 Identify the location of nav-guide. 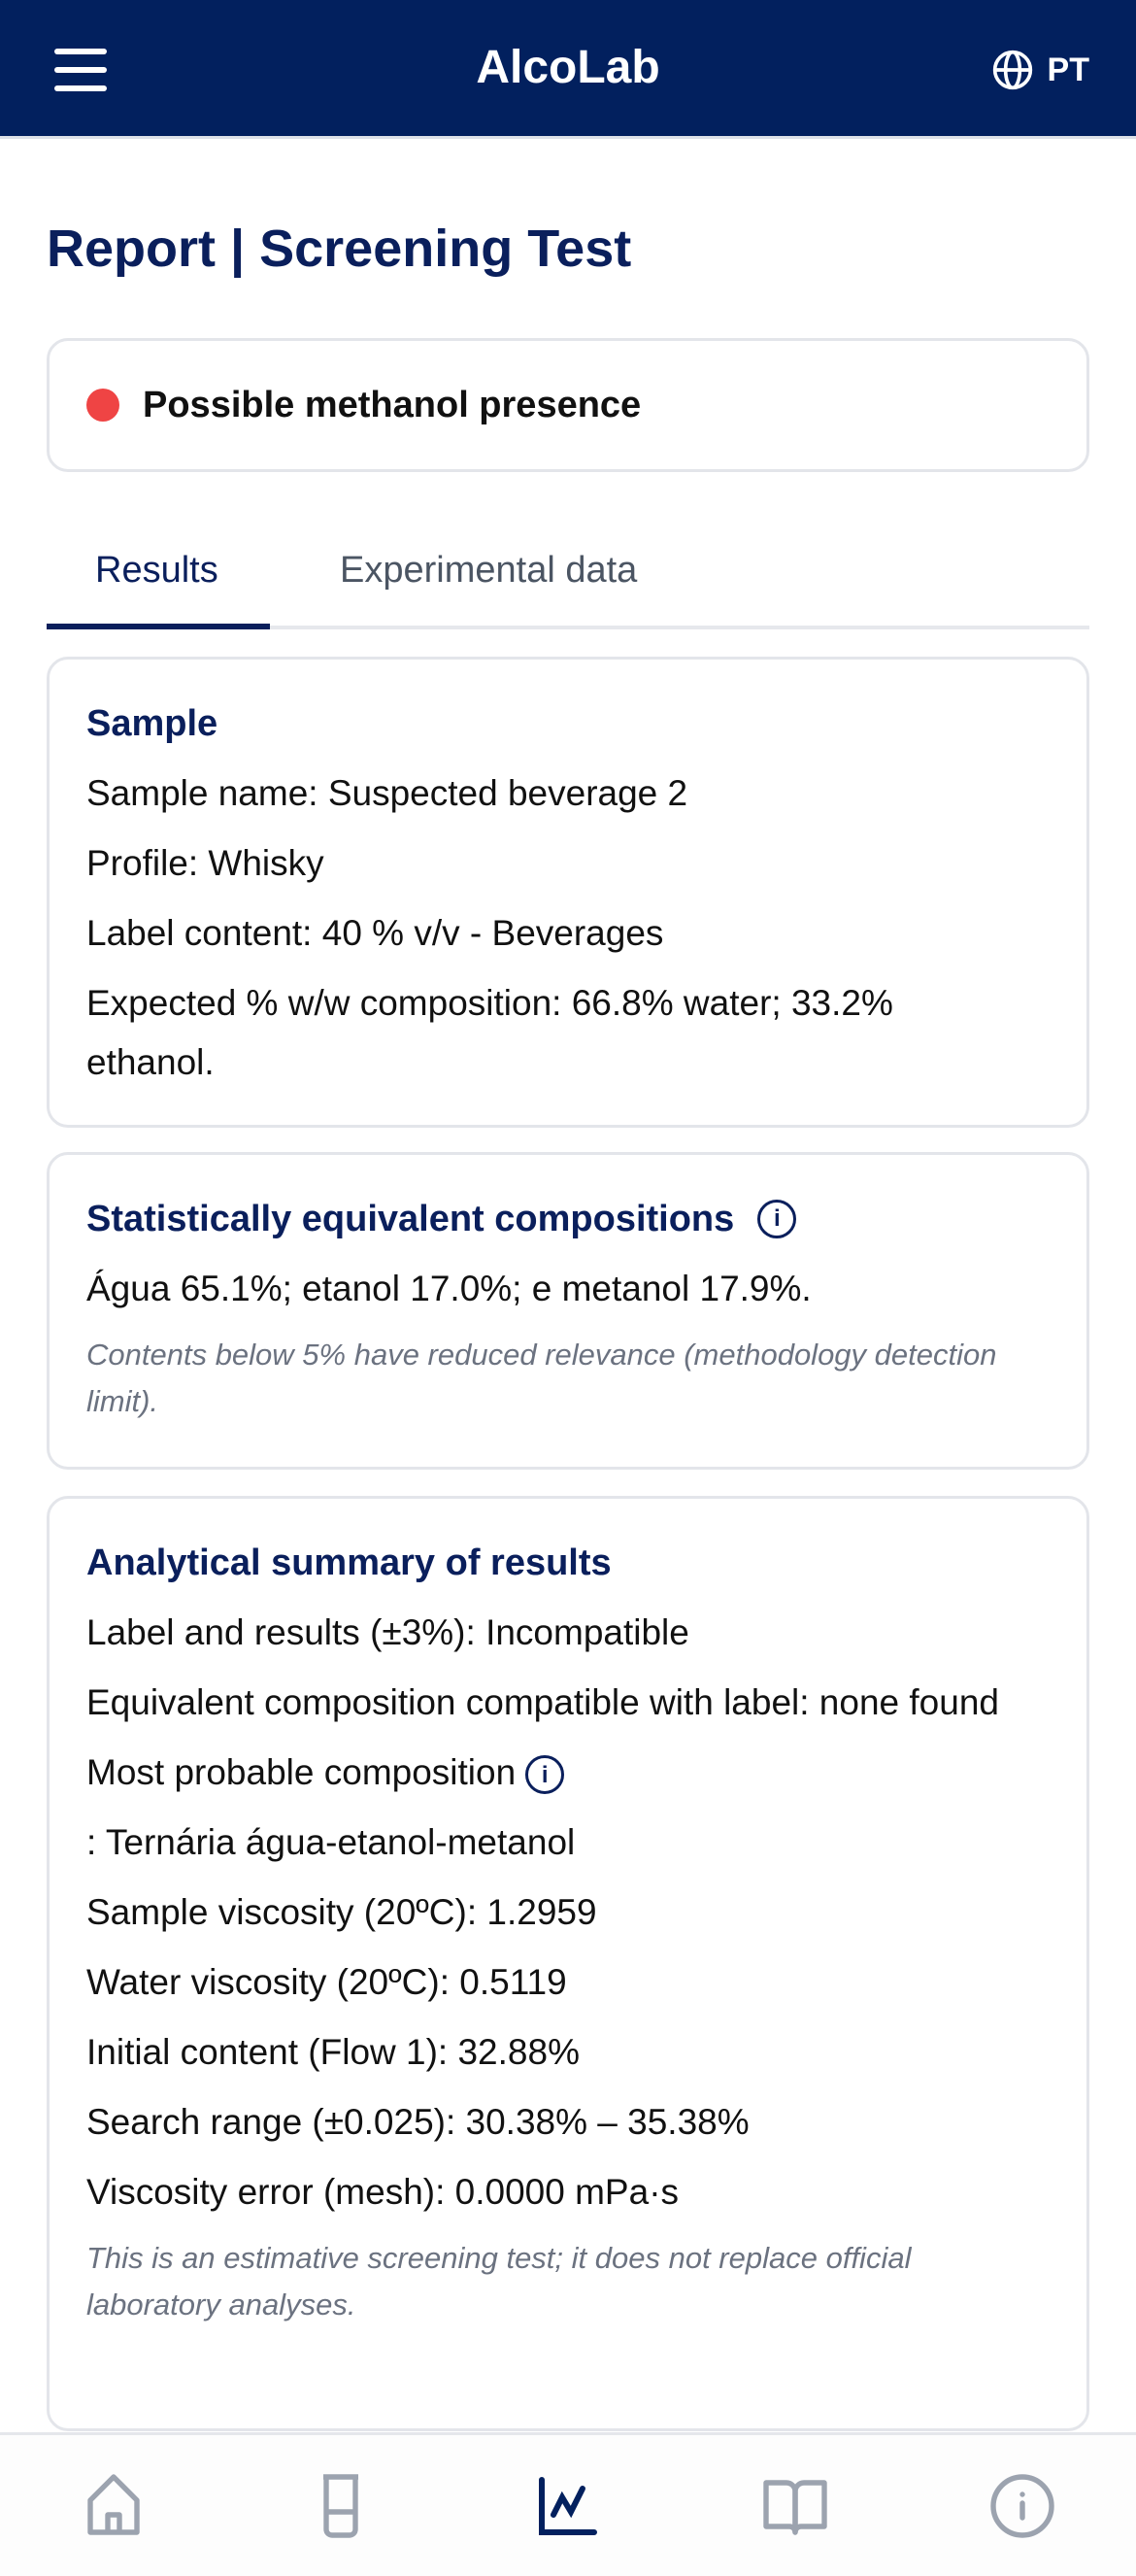
(795, 2506).